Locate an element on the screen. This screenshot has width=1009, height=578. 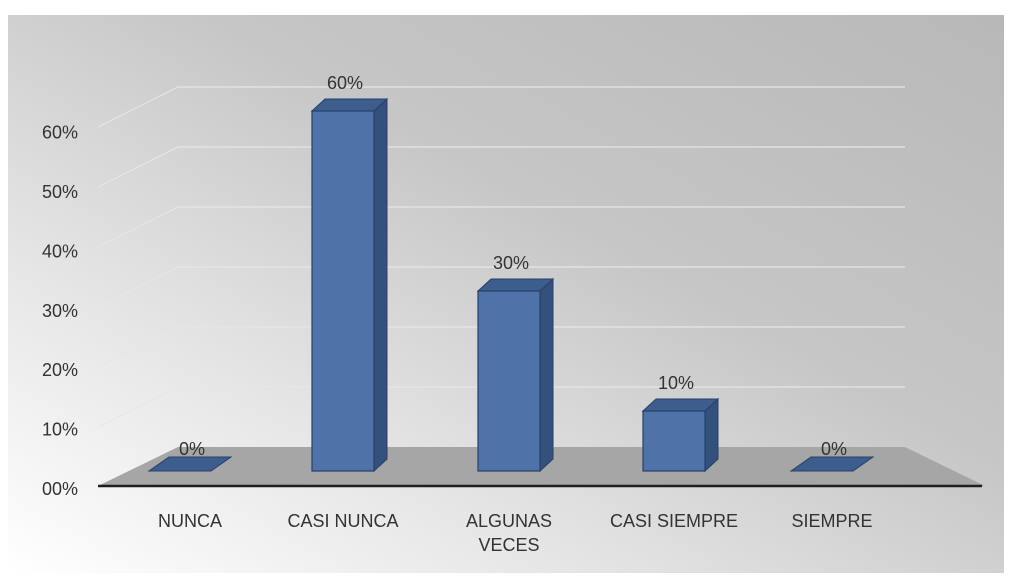
y-tick-label: 00% is located at coordinates (60, 489).